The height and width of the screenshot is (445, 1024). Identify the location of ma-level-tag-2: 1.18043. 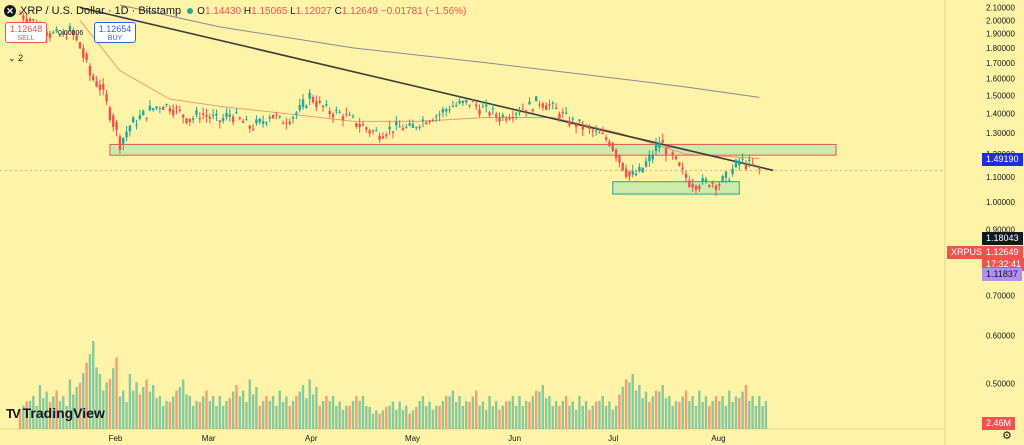
(1002, 238).